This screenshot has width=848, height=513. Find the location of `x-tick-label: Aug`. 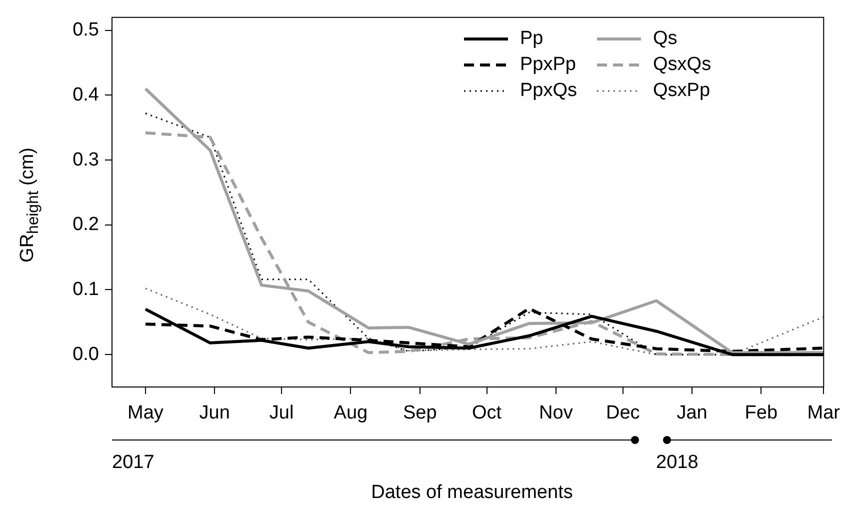

x-tick-label: Aug is located at coordinates (351, 413).